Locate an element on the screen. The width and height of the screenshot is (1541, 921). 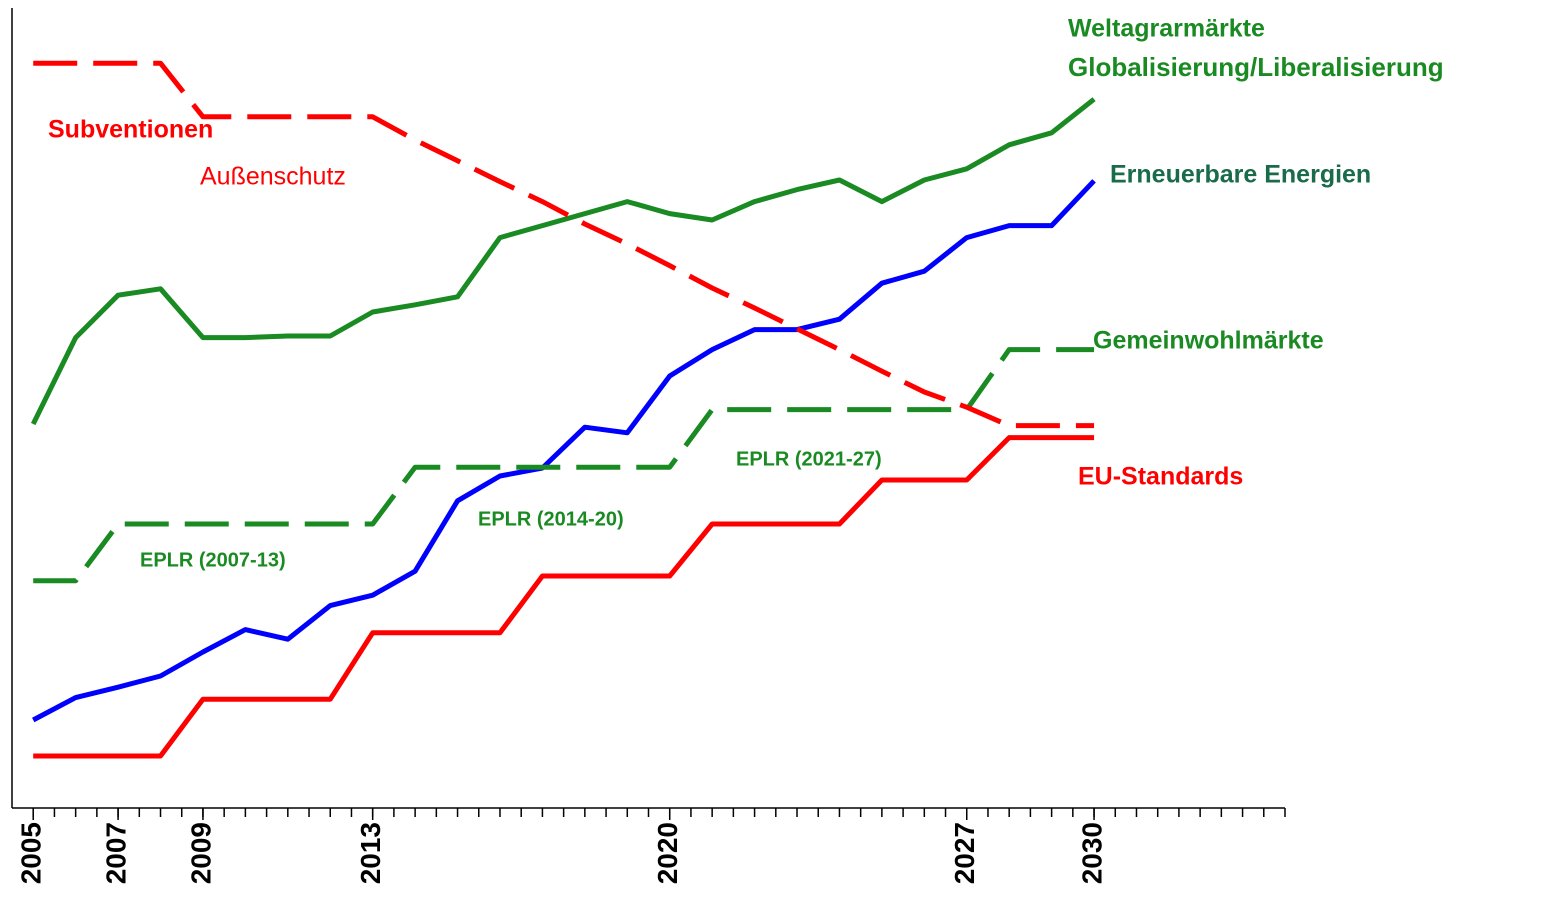
series-label: Erneuerbare Energien is located at coordinates (1240, 175).